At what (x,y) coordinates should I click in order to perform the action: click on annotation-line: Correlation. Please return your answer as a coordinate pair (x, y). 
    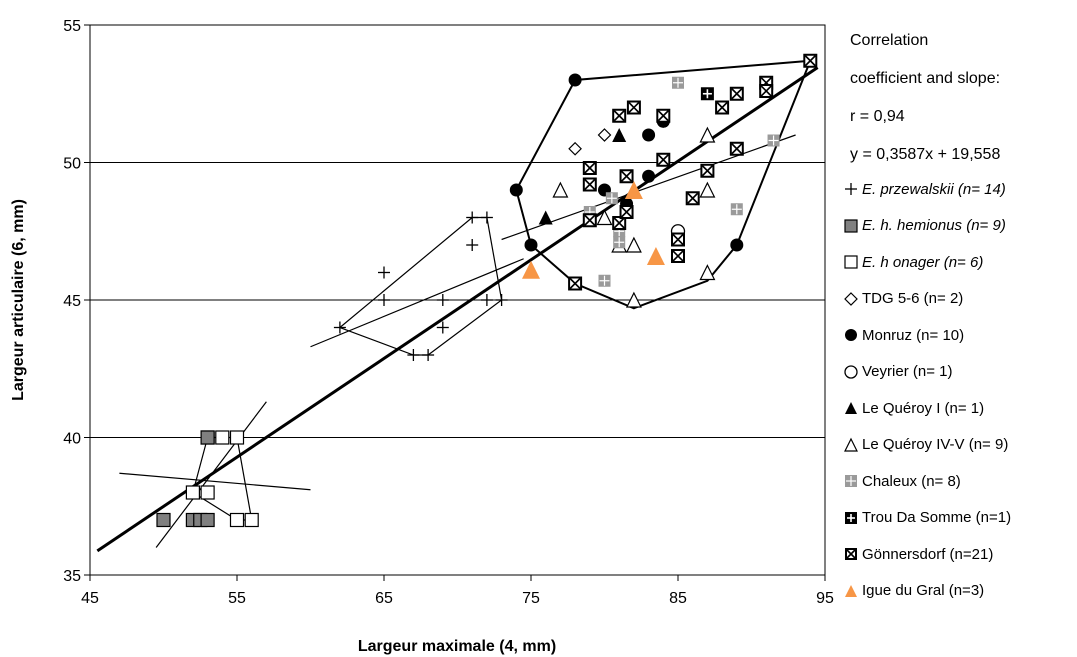
    Looking at the image, I should click on (889, 40).